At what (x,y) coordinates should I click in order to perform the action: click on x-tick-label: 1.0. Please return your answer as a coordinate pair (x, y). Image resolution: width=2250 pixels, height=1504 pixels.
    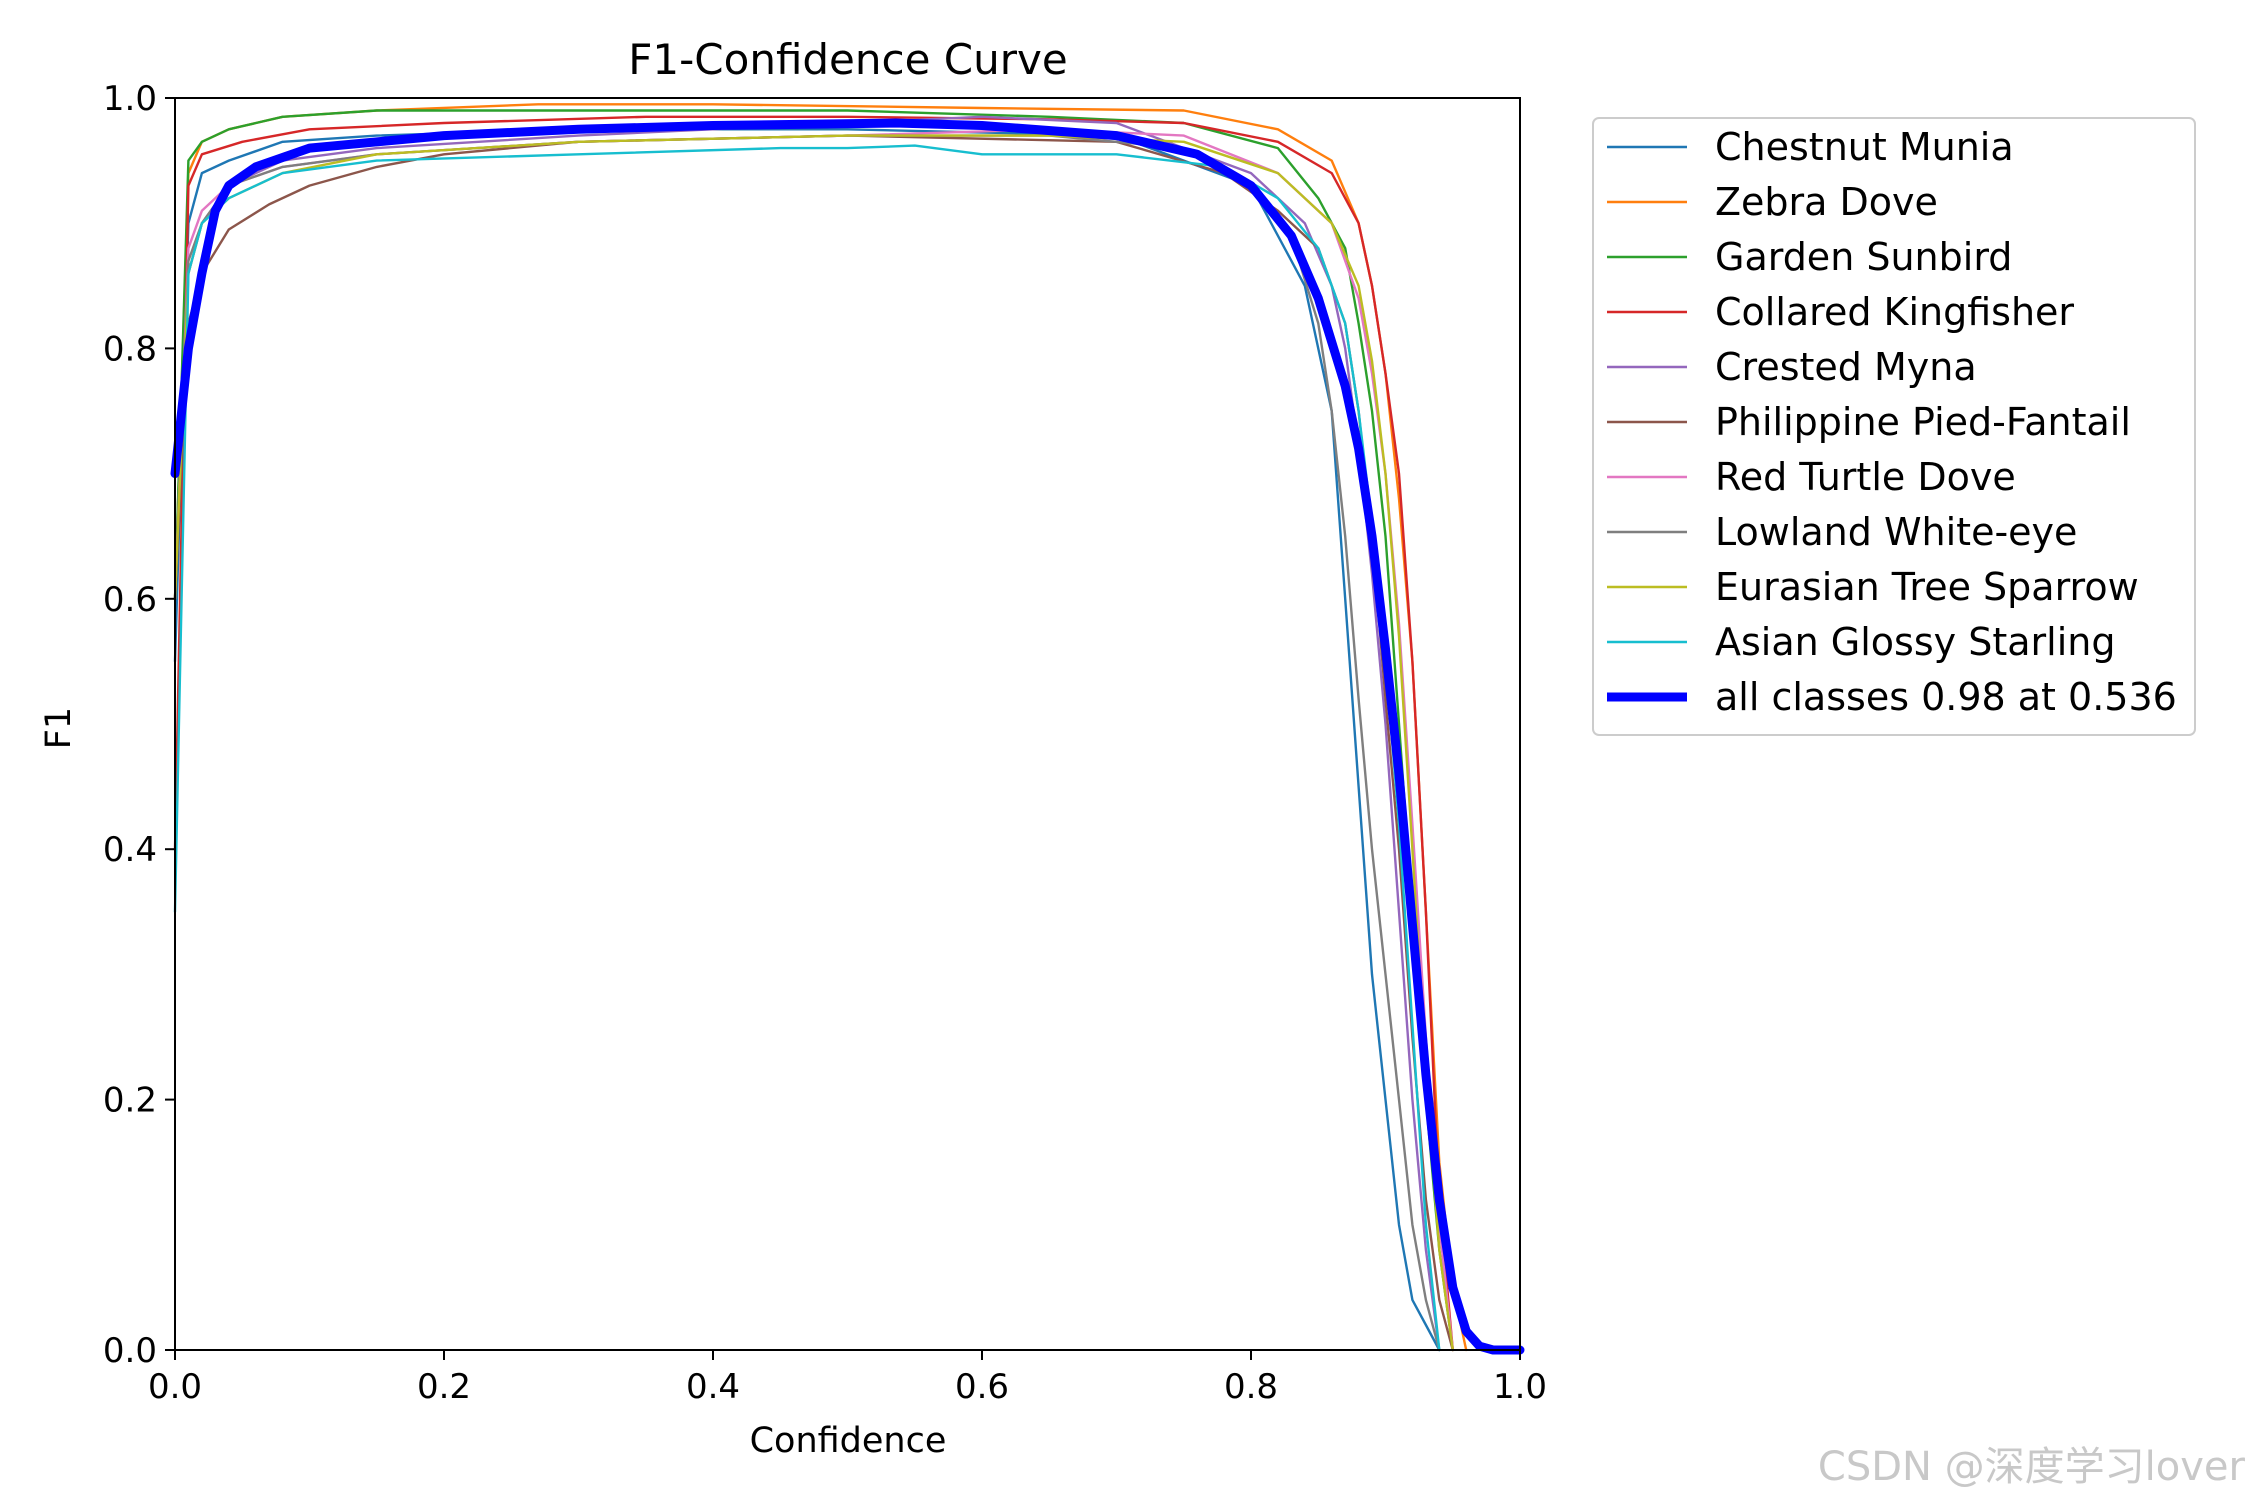
    Looking at the image, I should click on (1520, 1387).